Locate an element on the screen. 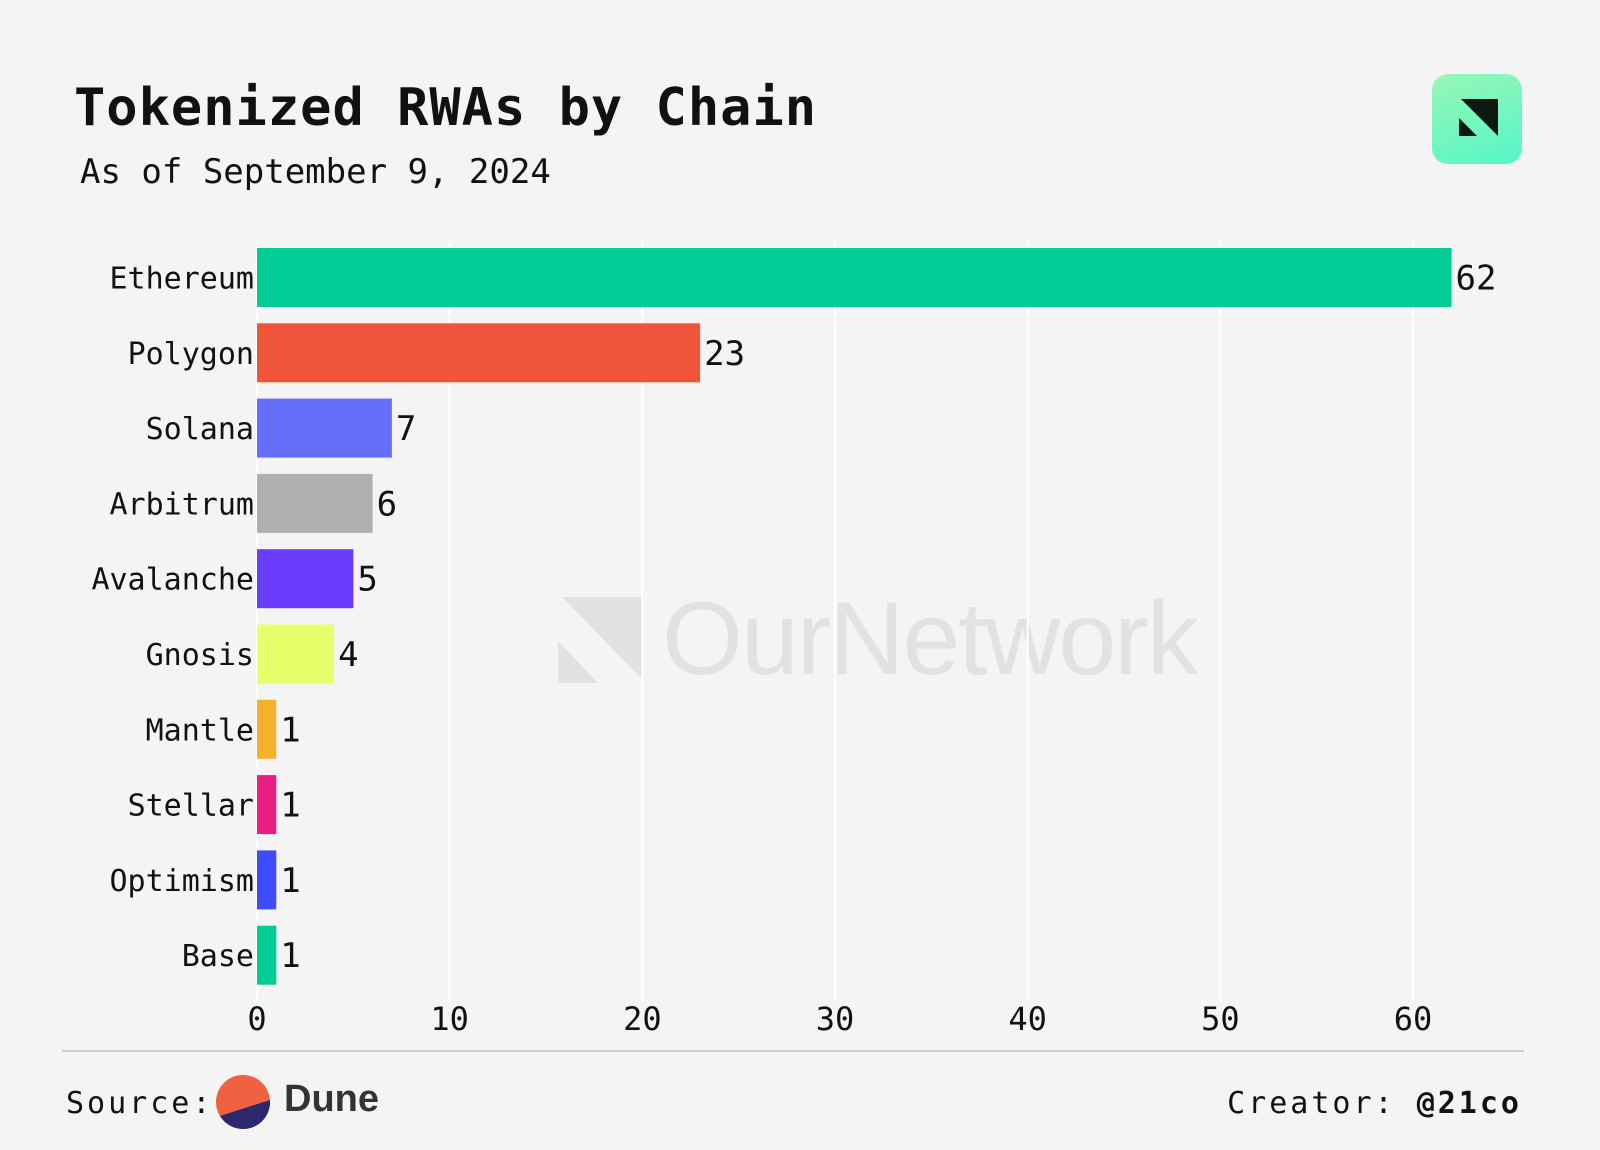  y-tick-label: Mantle is located at coordinates (200, 730).